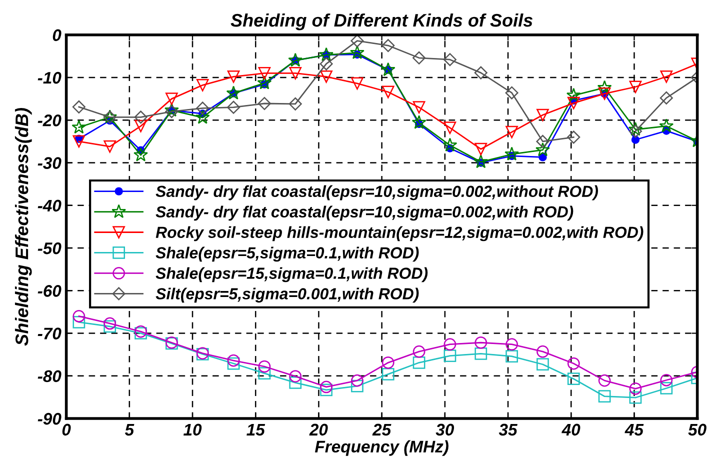 The height and width of the screenshot is (465, 713). What do you see at coordinates (365, 213) in the screenshot?
I see `legend-label: Sandy- dry flat coastal(epsr=10,sigma=0.002,with ROD)` at bounding box center [365, 213].